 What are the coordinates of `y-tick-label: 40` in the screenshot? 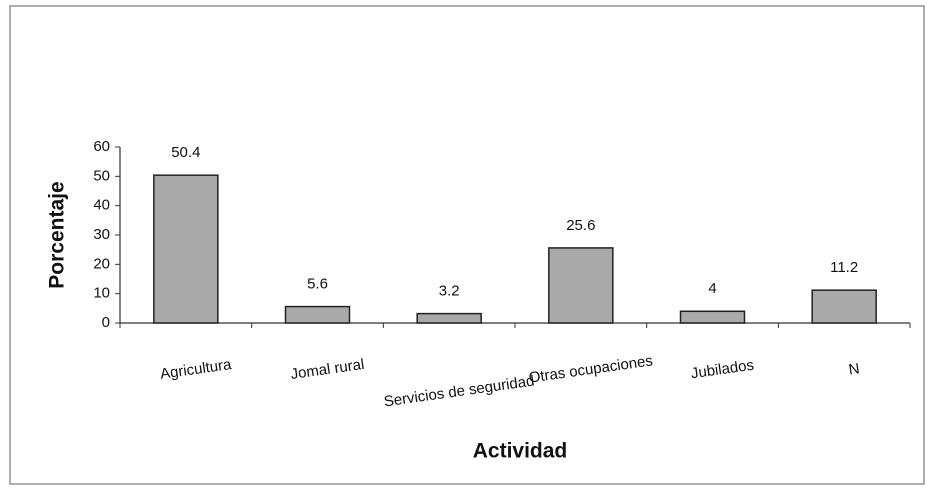 It's located at (101, 205).